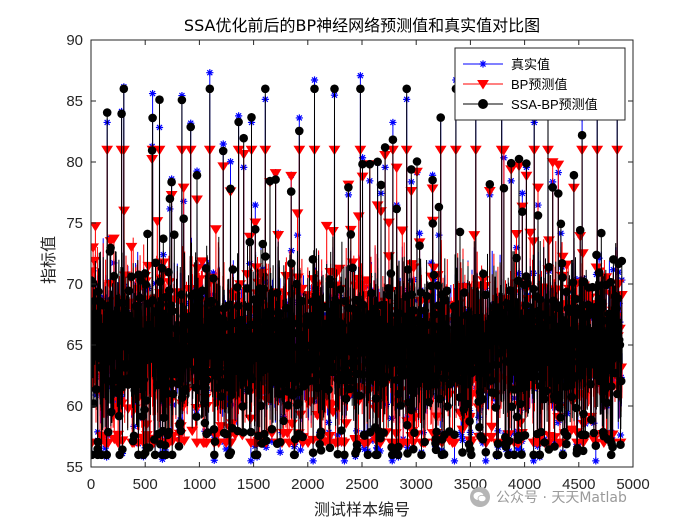  I want to click on y-tick-label: 70, so click(74, 284).